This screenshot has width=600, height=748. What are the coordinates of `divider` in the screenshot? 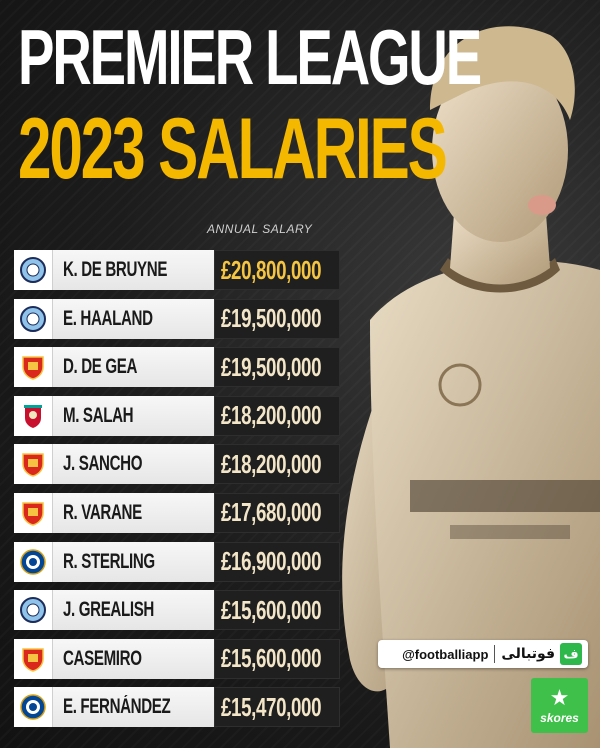 It's located at (495, 654).